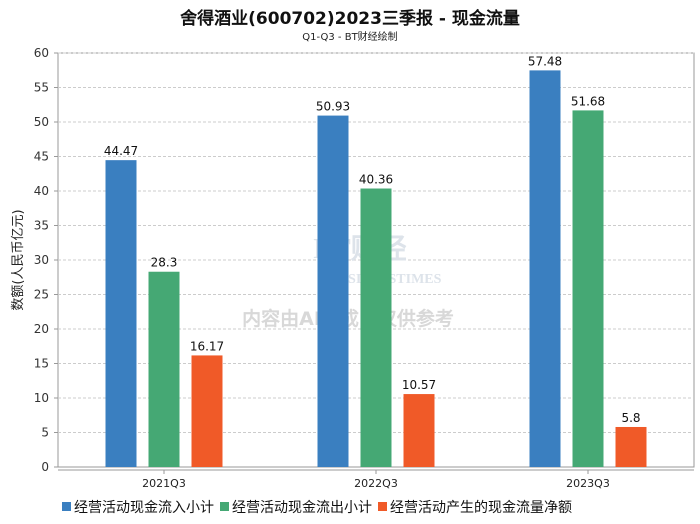 Image resolution: width=700 pixels, height=524 pixels. Describe the element at coordinates (121, 151) in the screenshot. I see `data-label: 44.47` at that location.